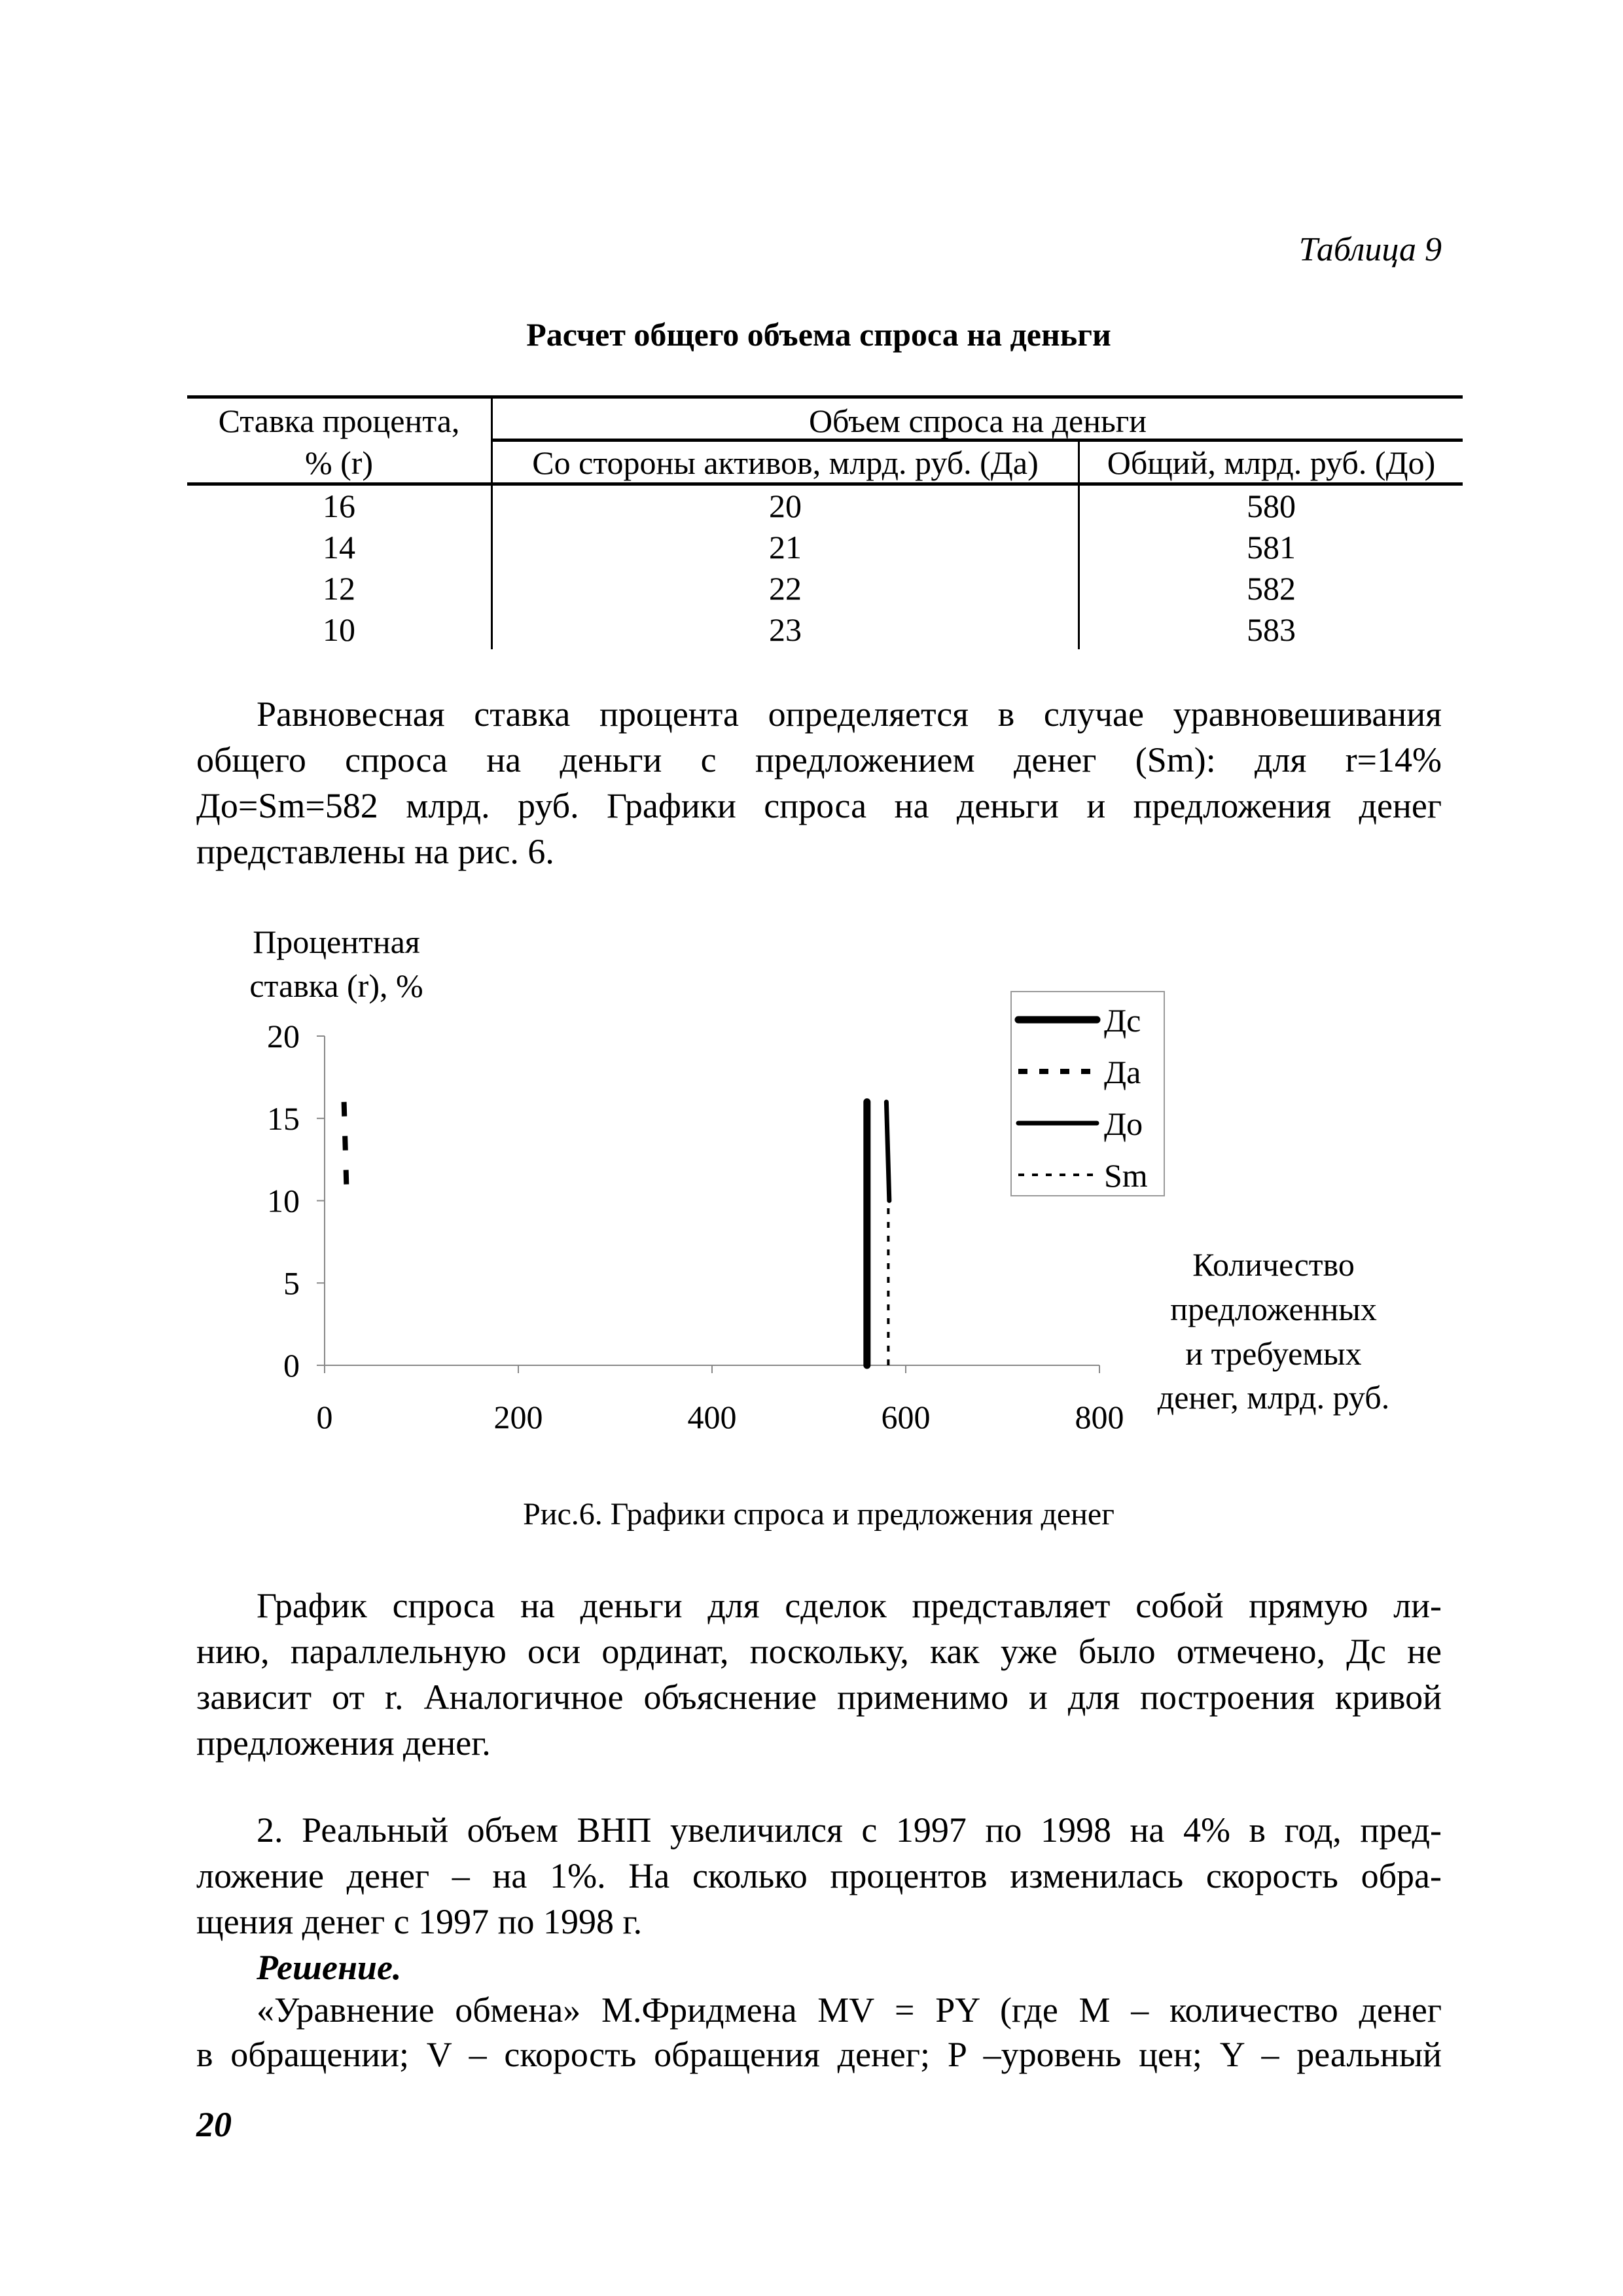 This screenshot has height=2296, width=1623. I want to click on cell-total: 583, so click(1271, 629).